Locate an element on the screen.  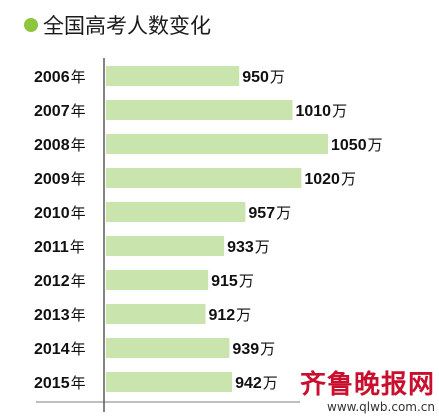
chart-title-group: 全国高考人数变化 is located at coordinates (117, 25).